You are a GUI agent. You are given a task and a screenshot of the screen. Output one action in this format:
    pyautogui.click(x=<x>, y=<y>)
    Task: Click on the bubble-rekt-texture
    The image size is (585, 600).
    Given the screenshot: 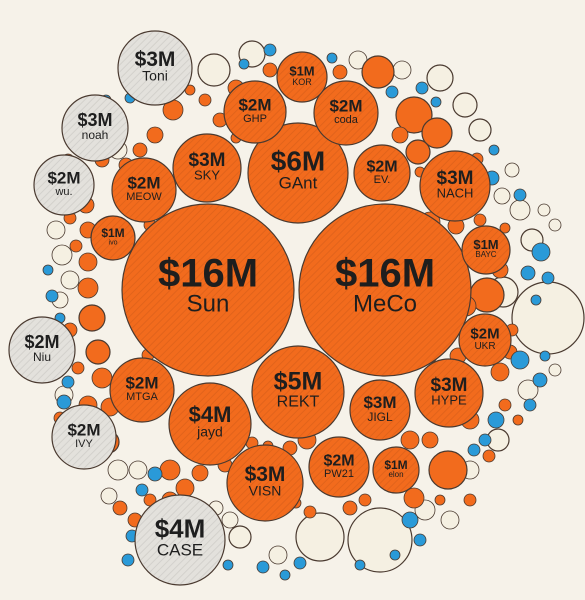 What is the action you would take?
    pyautogui.click(x=298, y=392)
    